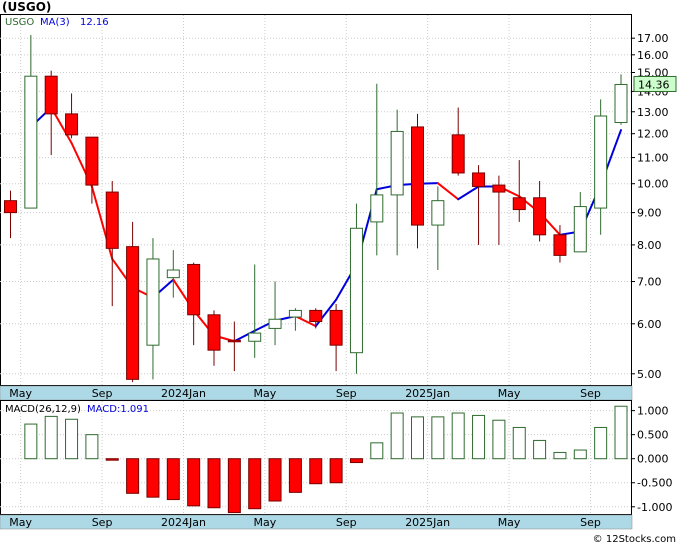 Image resolution: width=680 pixels, height=546 pixels. I want to click on price-y-tick-label: 7.00, so click(649, 282).